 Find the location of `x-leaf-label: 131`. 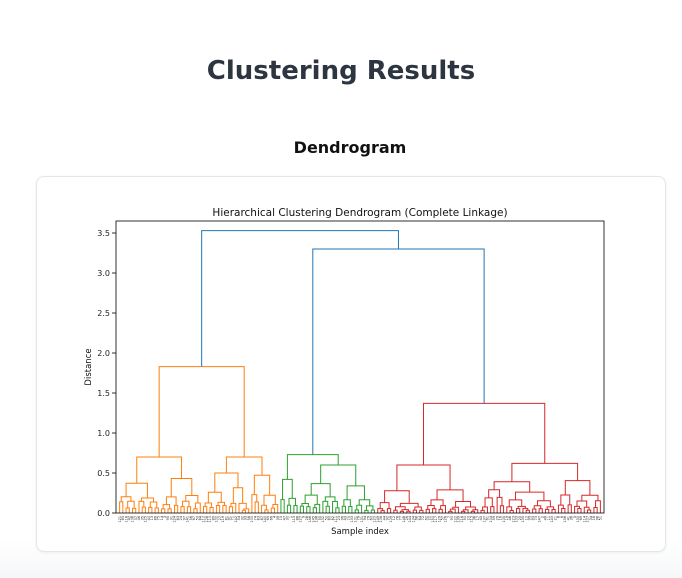

x-leaf-label: 131 is located at coordinates (362, 519).